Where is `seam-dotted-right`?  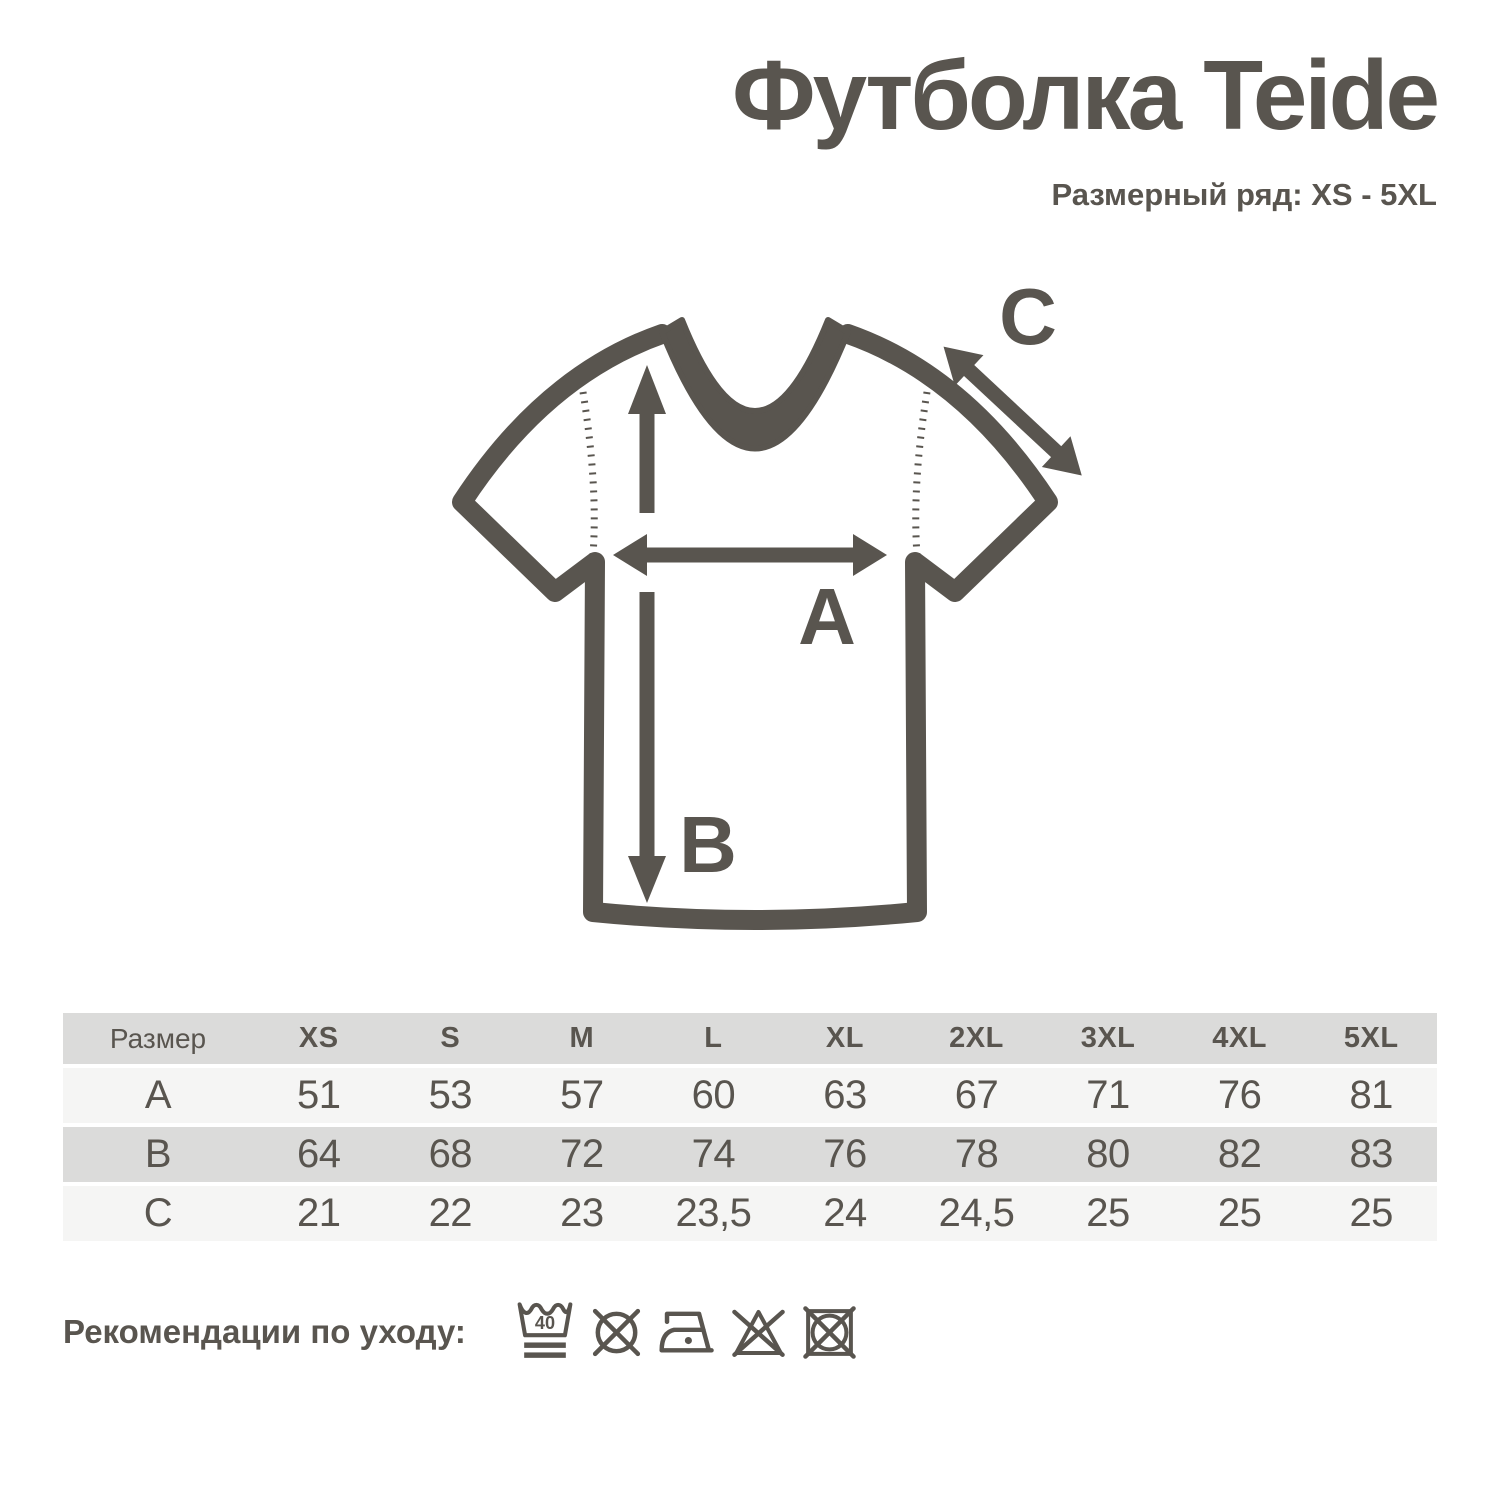
seam-dotted-right is located at coordinates (921, 473).